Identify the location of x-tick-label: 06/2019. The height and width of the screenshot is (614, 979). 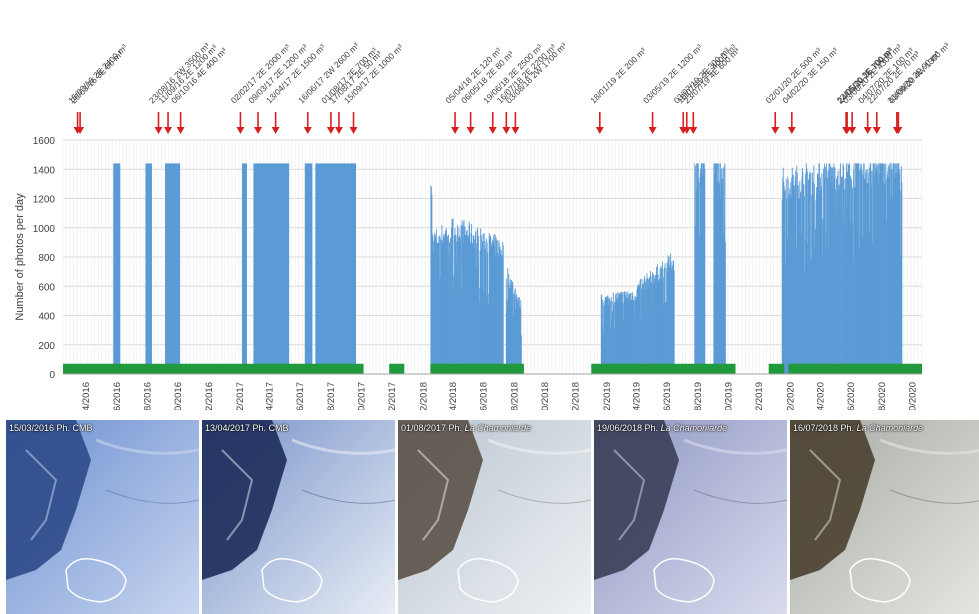
(667, 396).